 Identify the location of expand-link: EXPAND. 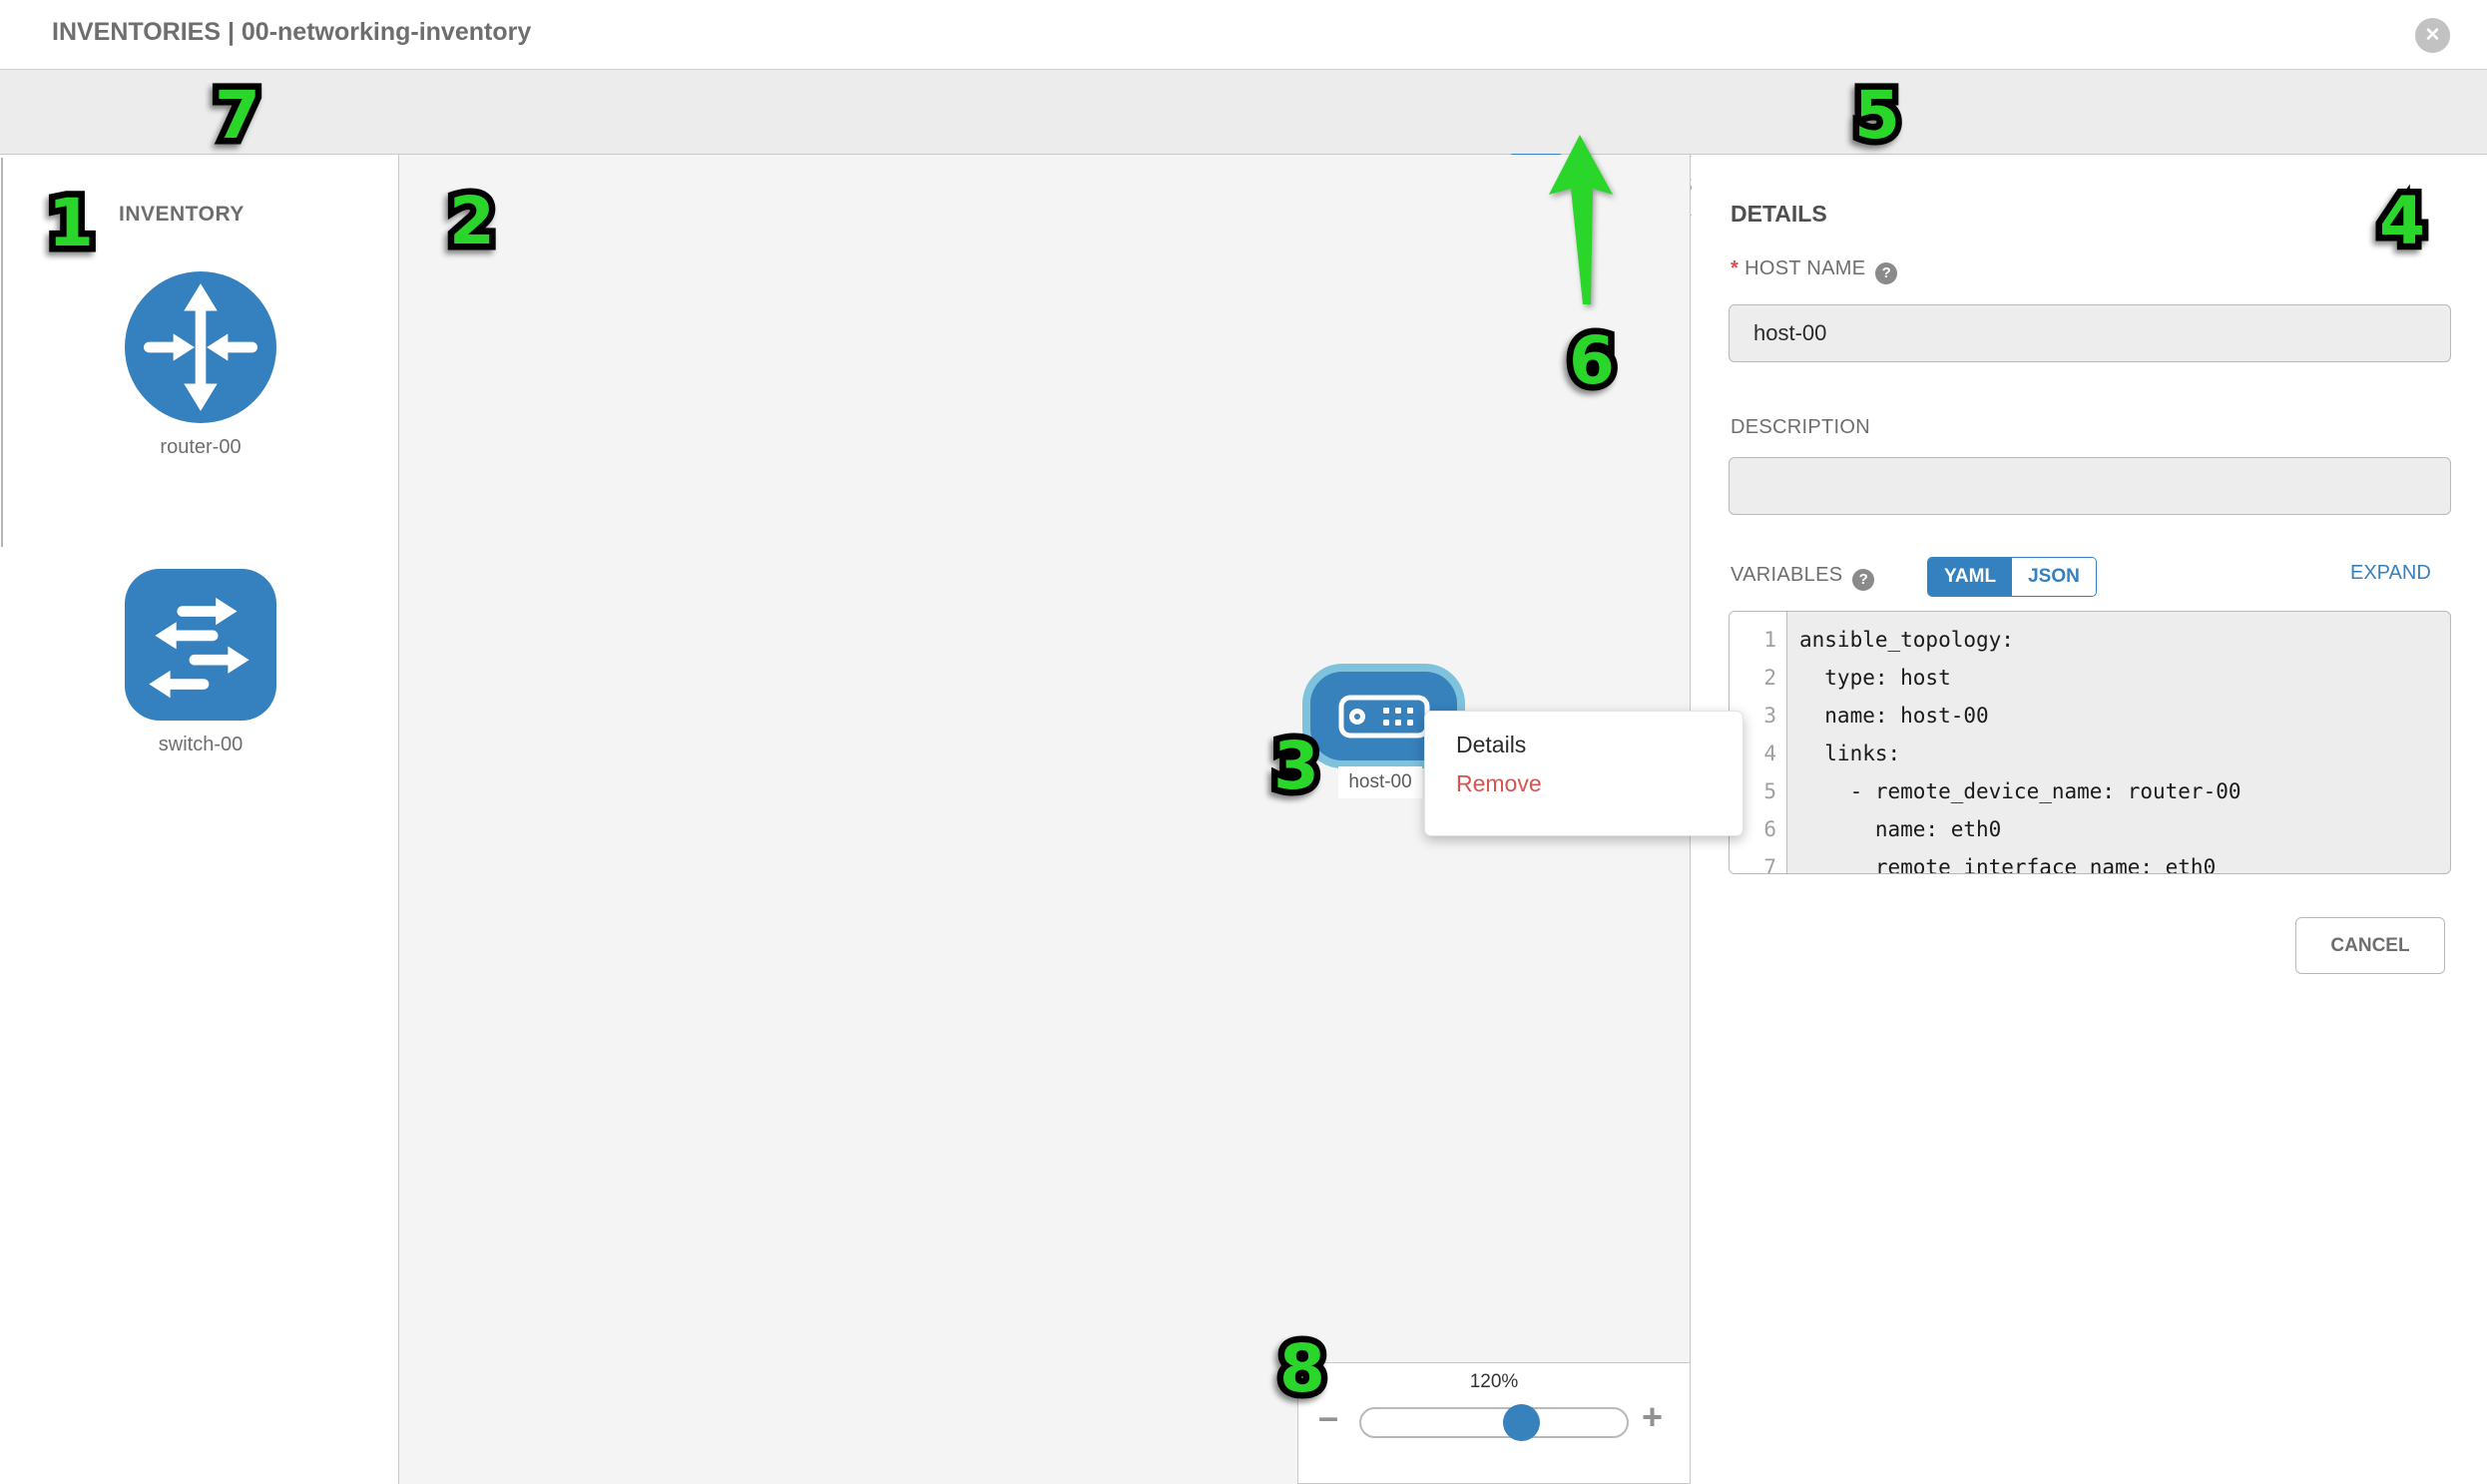
(2390, 573).